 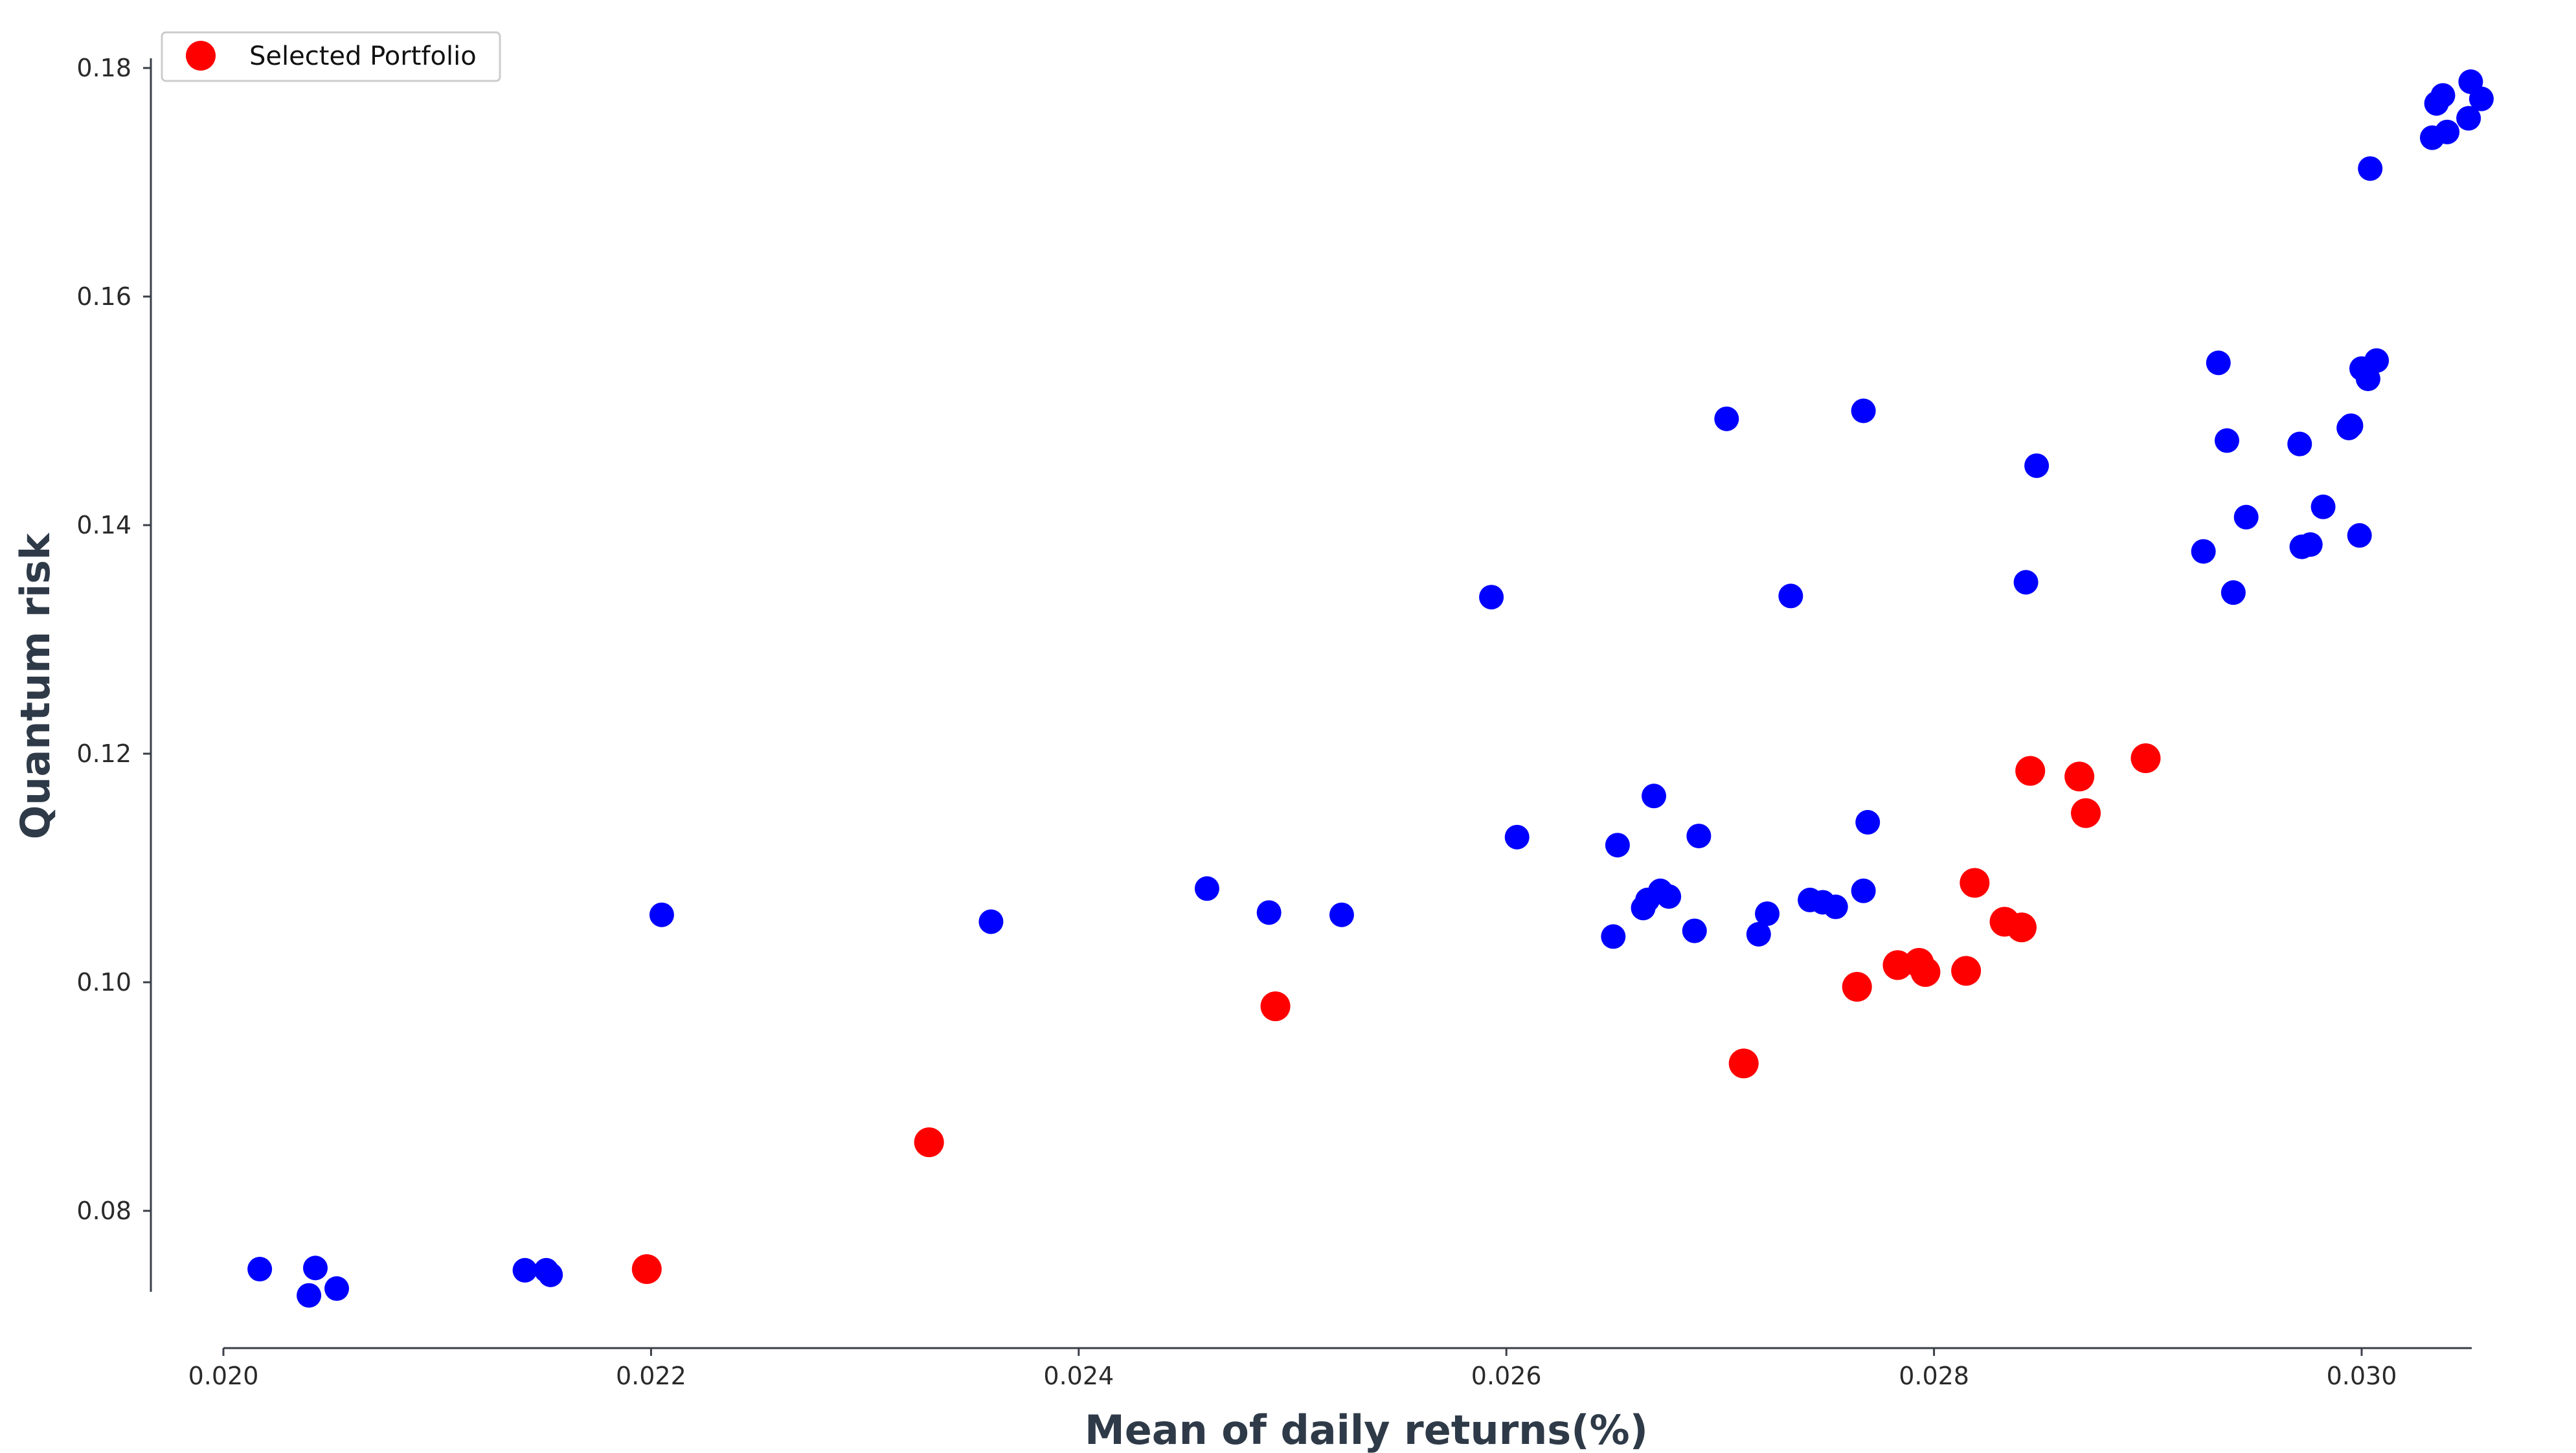 What do you see at coordinates (223, 1376) in the screenshot?
I see `x-tick-label: 0.020` at bounding box center [223, 1376].